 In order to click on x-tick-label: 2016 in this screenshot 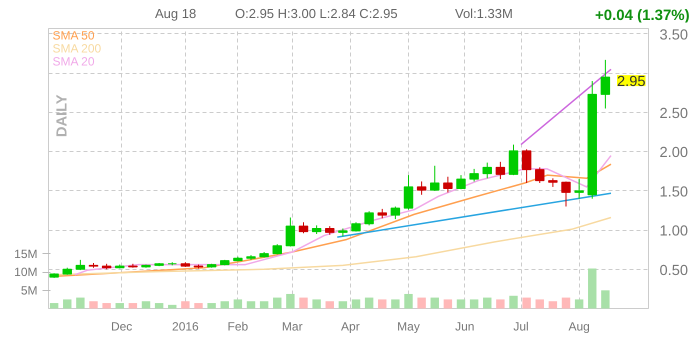, I will do `click(186, 327)`.